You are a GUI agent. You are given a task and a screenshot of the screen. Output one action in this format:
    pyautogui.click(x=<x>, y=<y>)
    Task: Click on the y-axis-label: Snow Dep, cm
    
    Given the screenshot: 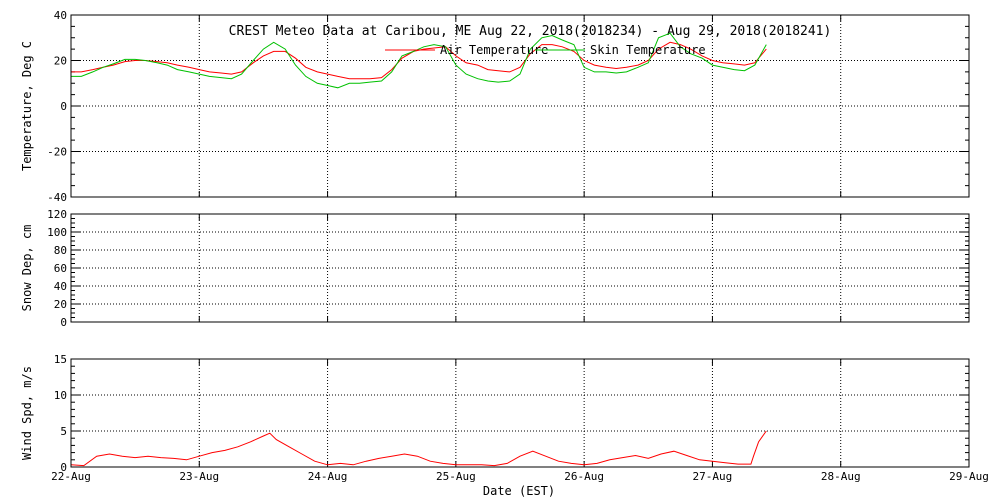 What is the action you would take?
    pyautogui.click(x=27, y=268)
    